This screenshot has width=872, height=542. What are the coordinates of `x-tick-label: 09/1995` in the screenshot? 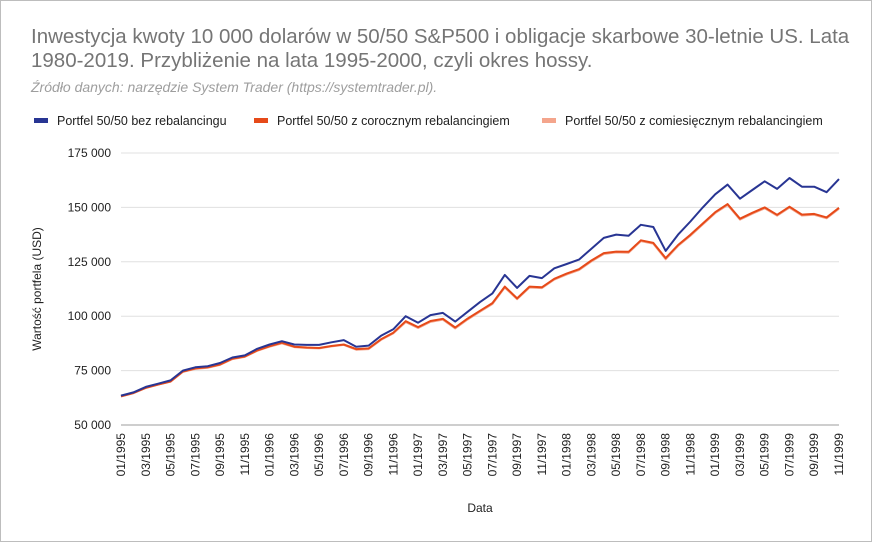 It's located at (220, 455).